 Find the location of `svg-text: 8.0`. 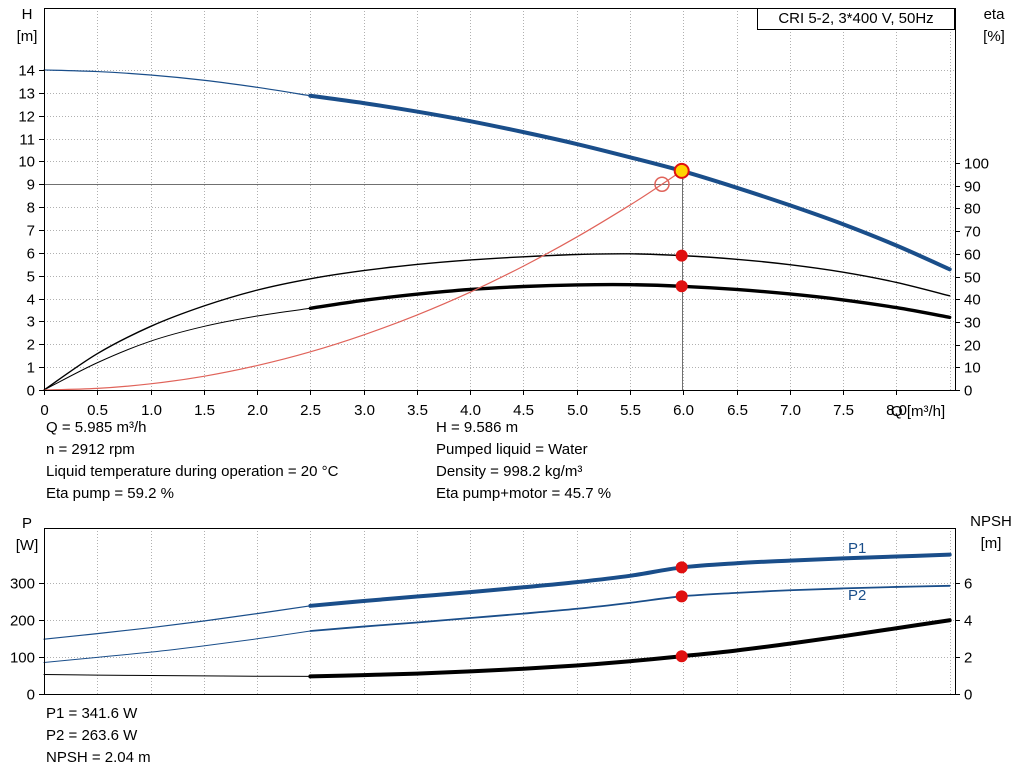

svg-text: 8.0 is located at coordinates (896, 410).